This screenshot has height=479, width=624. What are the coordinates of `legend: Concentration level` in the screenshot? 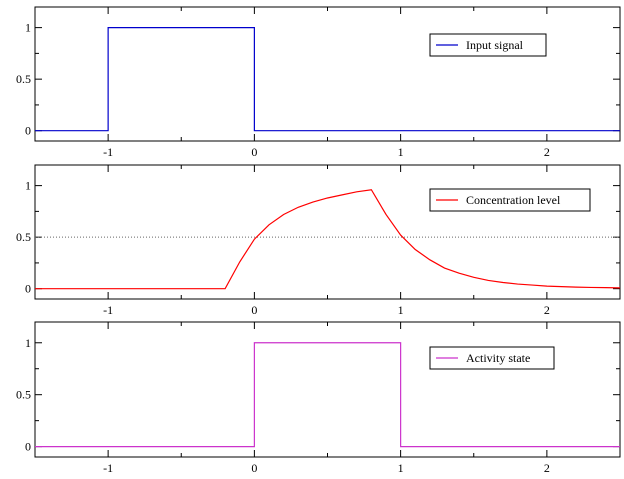 It's located at (510, 200).